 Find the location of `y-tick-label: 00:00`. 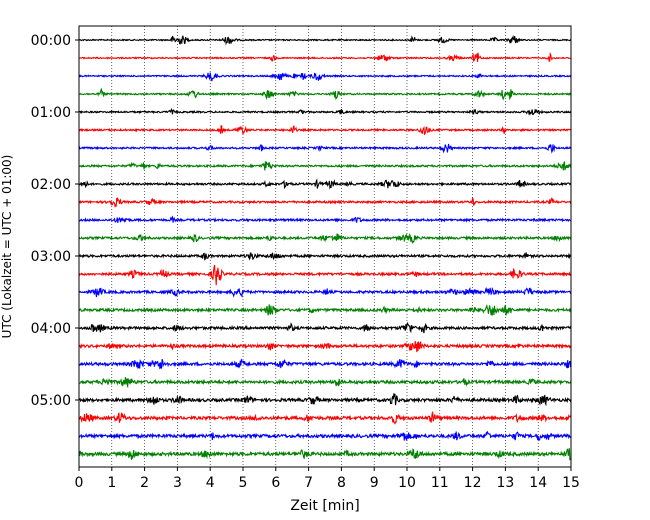

y-tick-label: 00:00 is located at coordinates (51, 41).